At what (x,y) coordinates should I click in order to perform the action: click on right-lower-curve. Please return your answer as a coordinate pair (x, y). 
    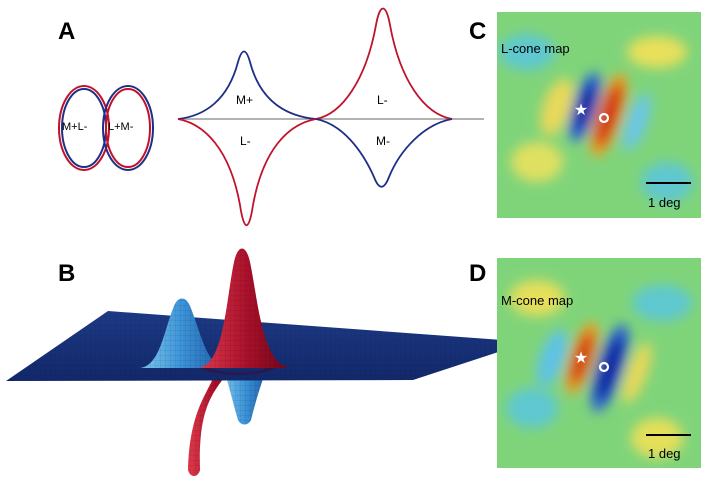
    Looking at the image, I should click on (384, 153).